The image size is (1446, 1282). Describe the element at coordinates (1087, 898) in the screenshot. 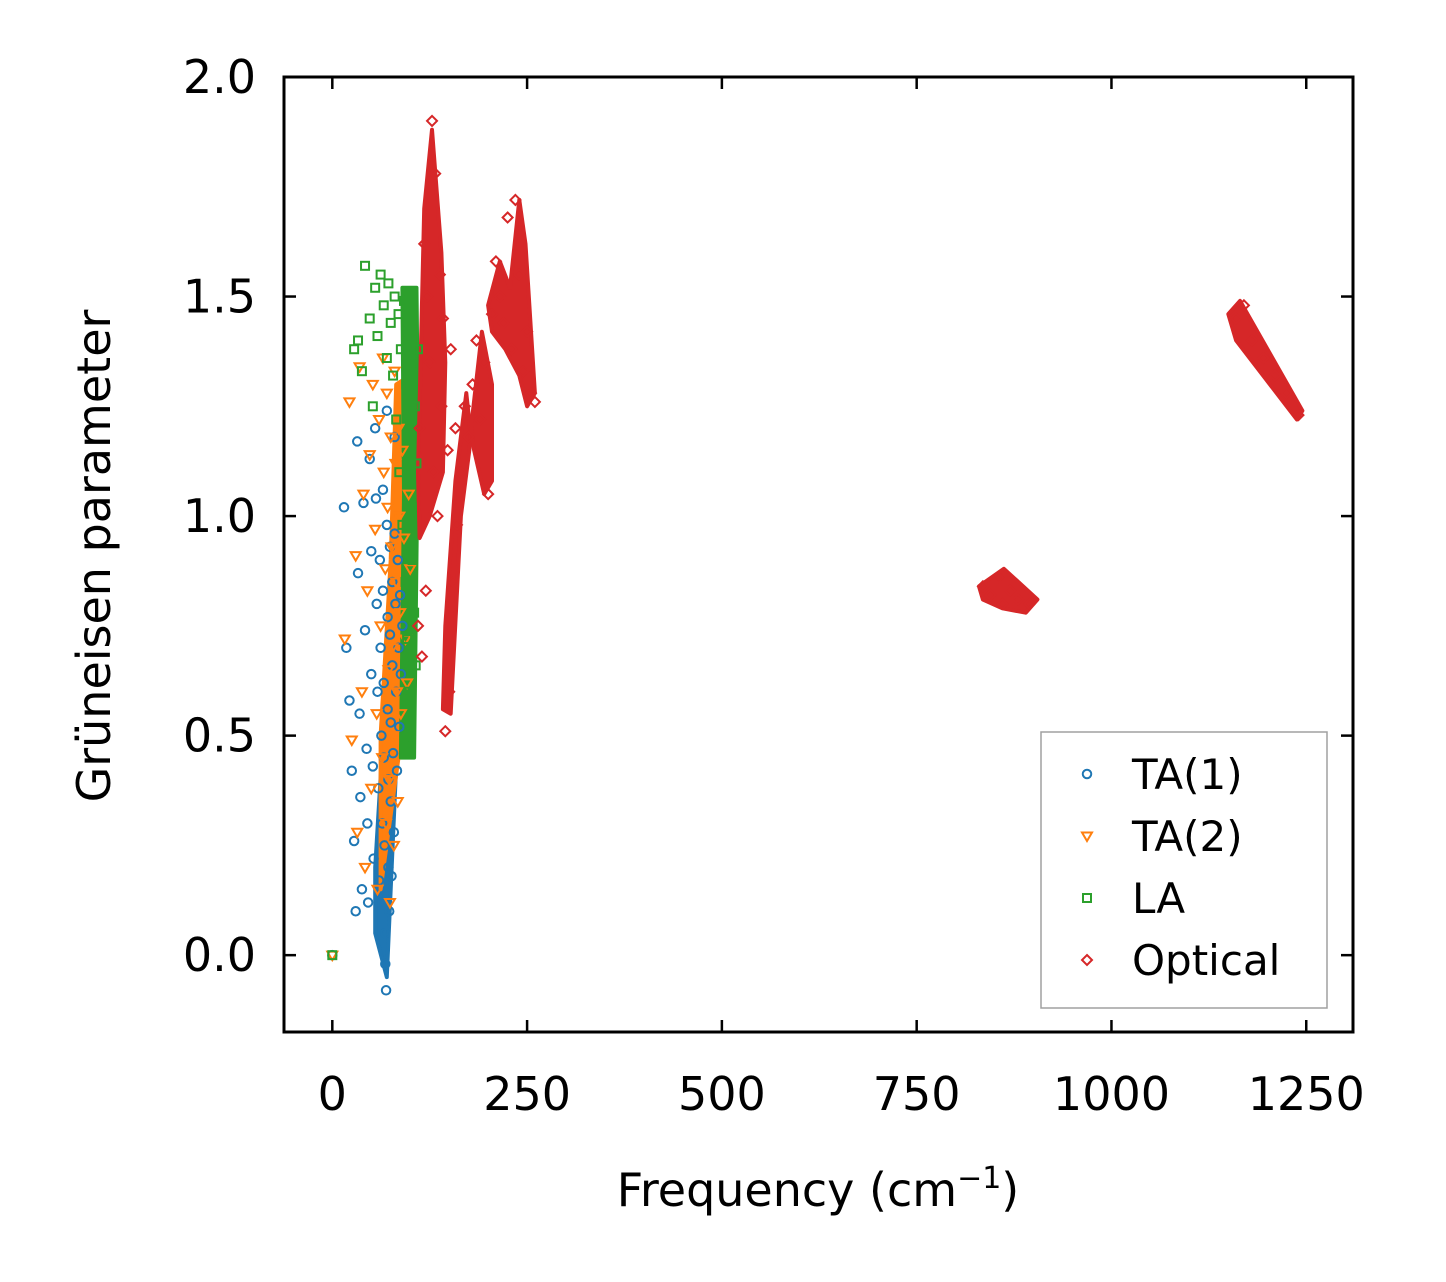

I see `legend-marker-la` at that location.